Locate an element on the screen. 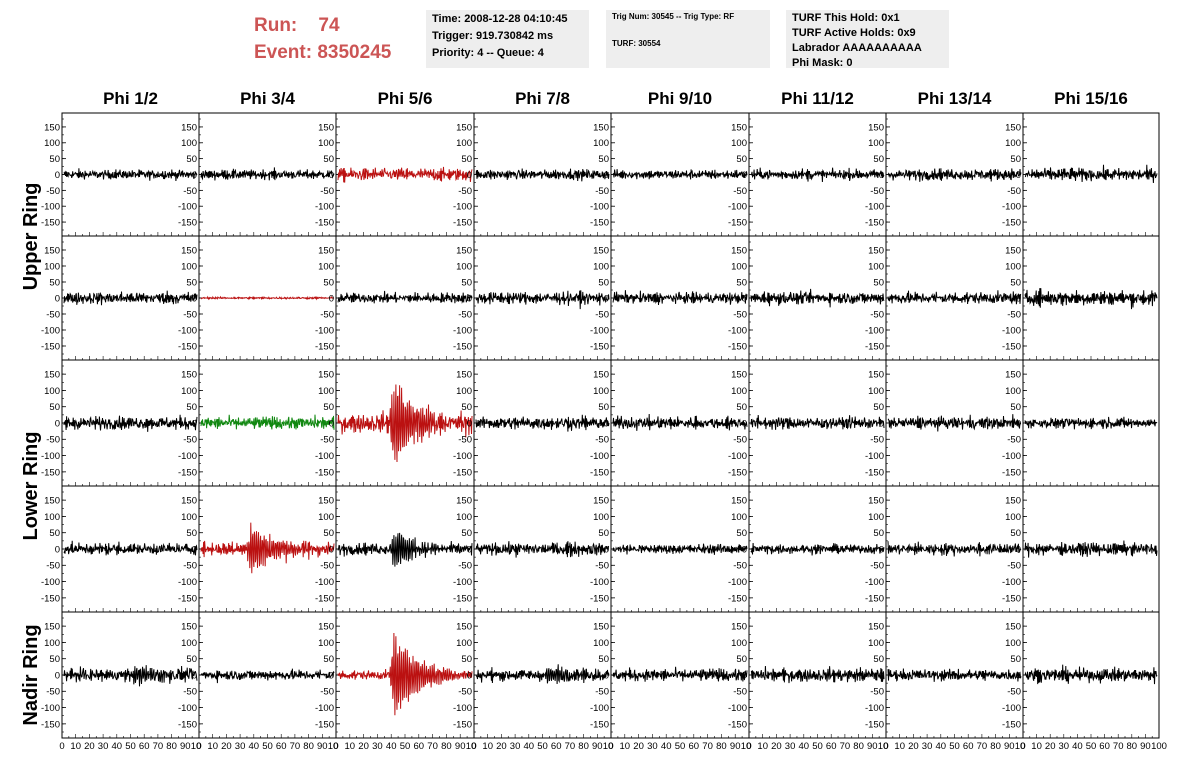 The image size is (1196, 772). ring-label: Lower Ring is located at coordinates (31, 486).